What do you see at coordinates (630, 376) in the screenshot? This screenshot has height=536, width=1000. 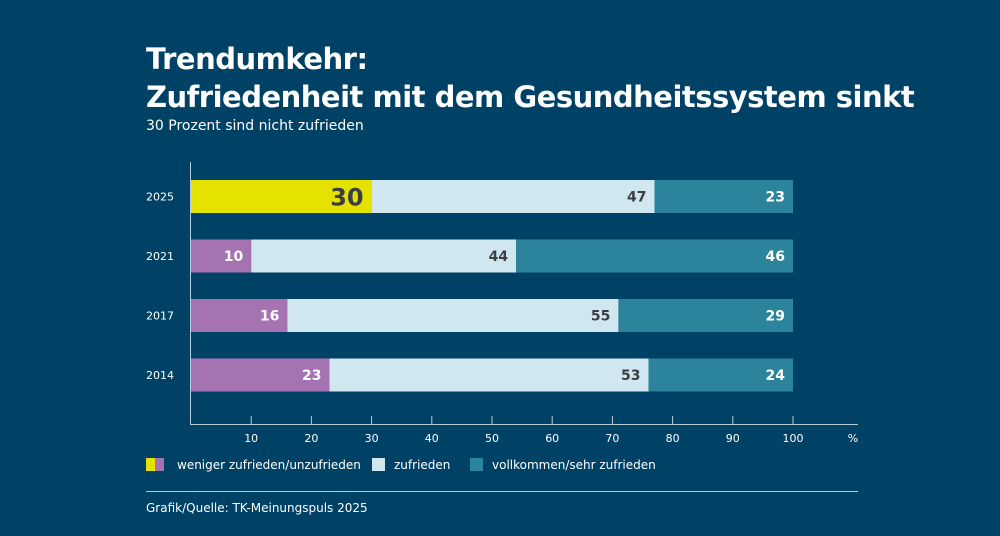 I see `data-label: 53` at bounding box center [630, 376].